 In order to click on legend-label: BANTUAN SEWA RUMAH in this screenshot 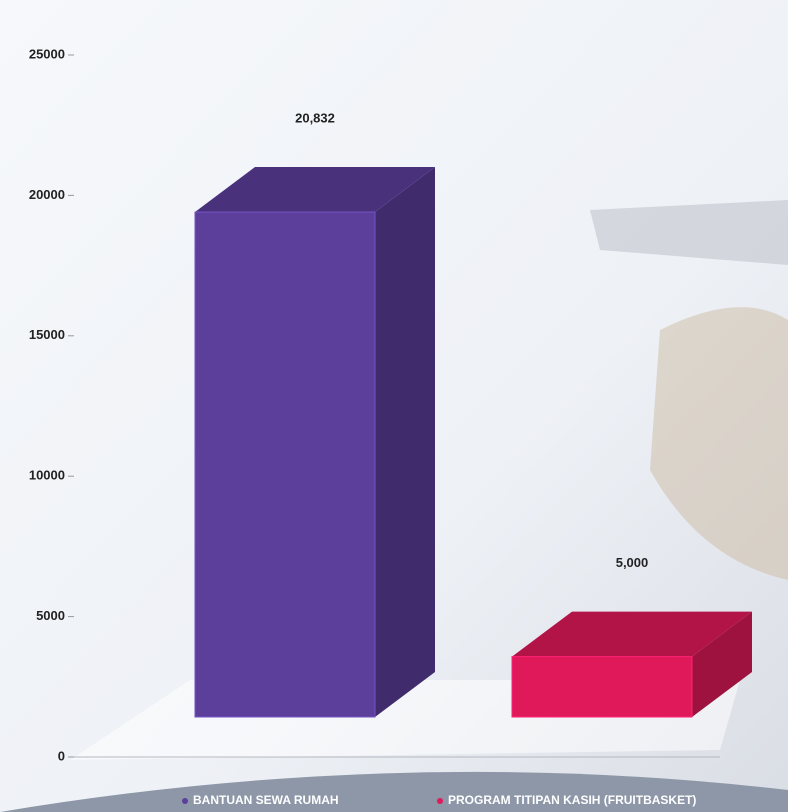, I will do `click(266, 800)`.